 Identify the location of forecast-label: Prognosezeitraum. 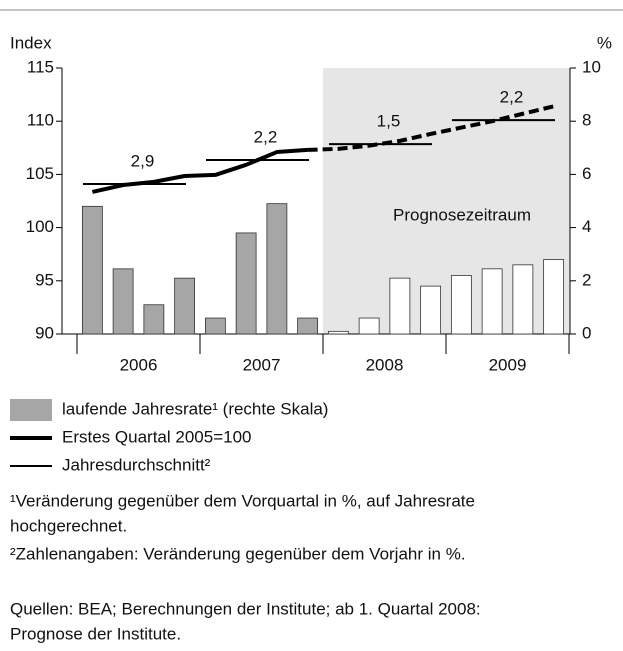
(462, 214).